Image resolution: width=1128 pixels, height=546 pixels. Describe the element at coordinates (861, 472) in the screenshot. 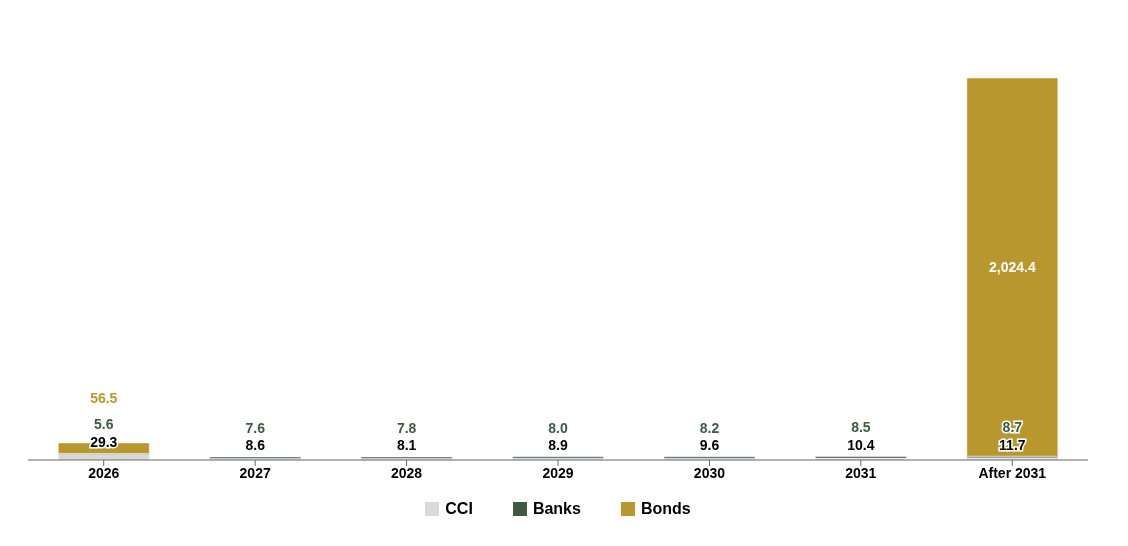

I see `x-tick-label: 2031` at that location.